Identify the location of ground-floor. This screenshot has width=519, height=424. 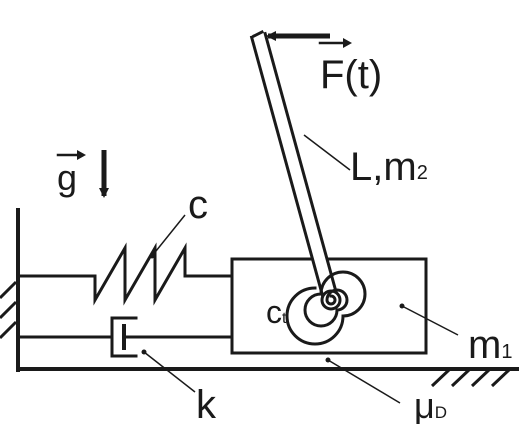
(267, 377).